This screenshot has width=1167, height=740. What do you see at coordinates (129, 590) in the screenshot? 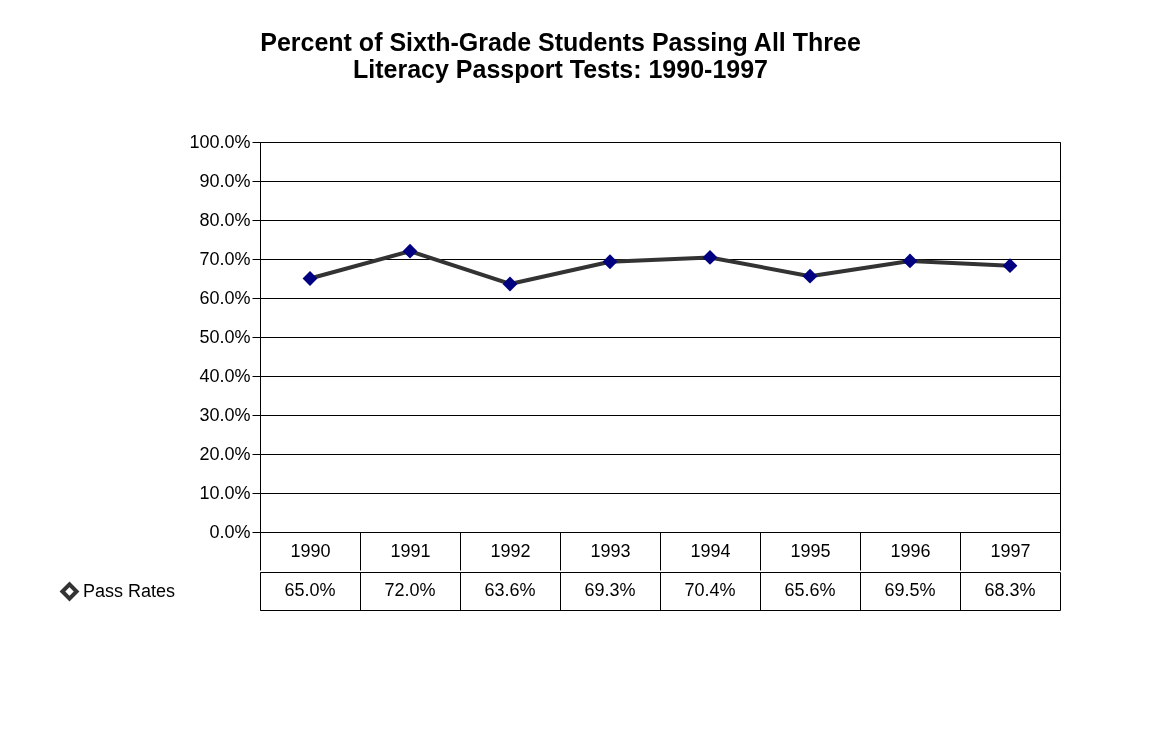
I see `legend-label: Pass Rates` at bounding box center [129, 590].